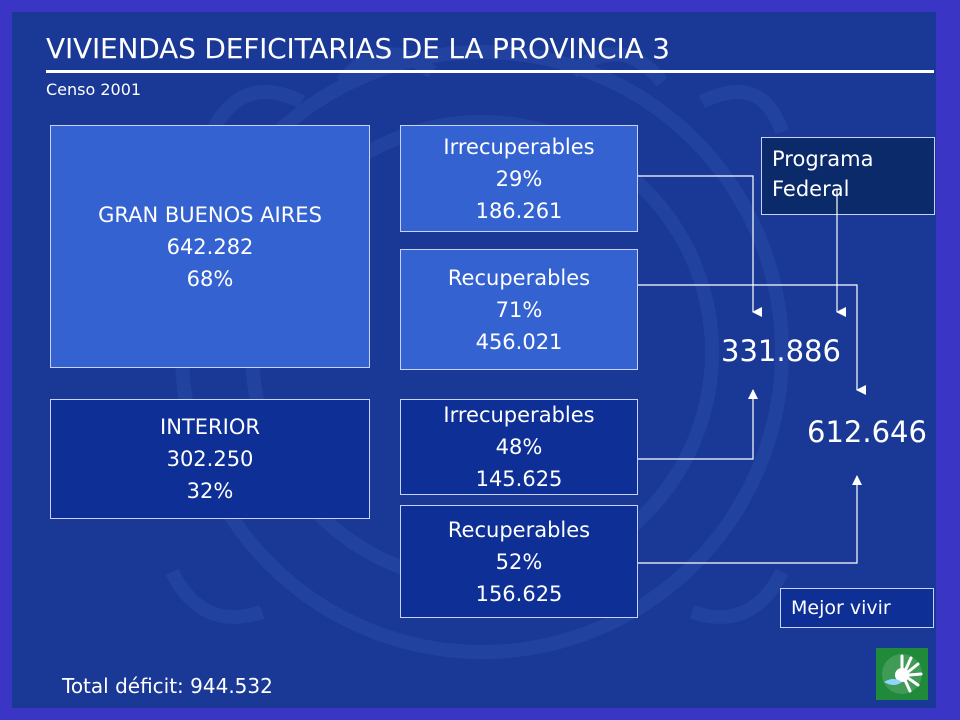 This screenshot has width=960, height=720. Describe the element at coordinates (94, 89) in the screenshot. I see `page-subtitle: Censo 2001` at that location.